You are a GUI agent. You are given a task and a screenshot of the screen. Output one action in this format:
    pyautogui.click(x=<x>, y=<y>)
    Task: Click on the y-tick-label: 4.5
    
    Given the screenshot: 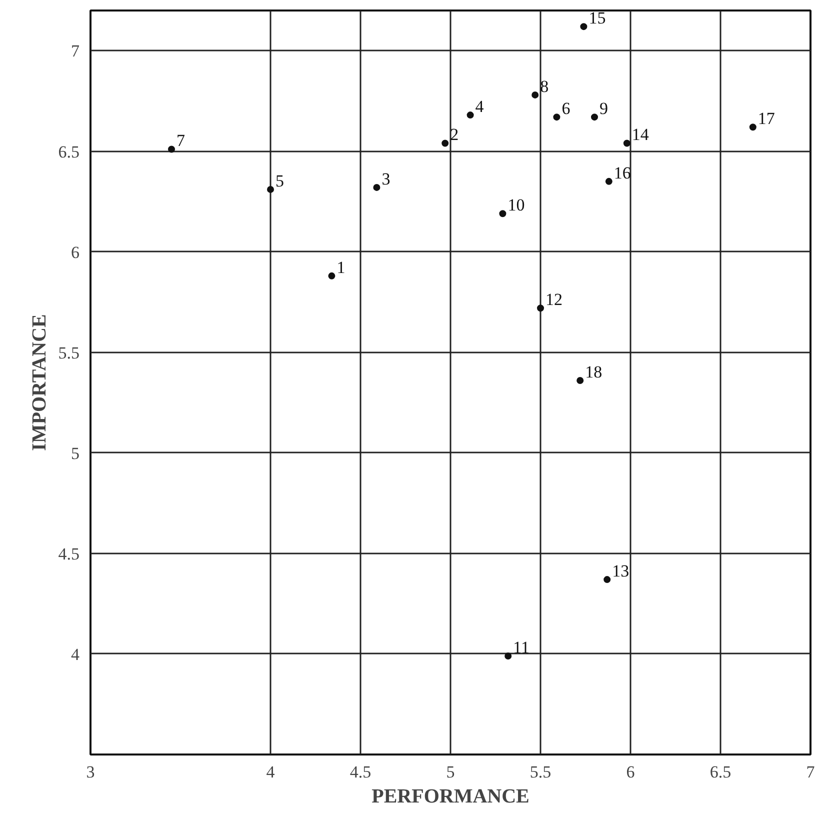 What is the action you would take?
    pyautogui.click(x=69, y=554)
    